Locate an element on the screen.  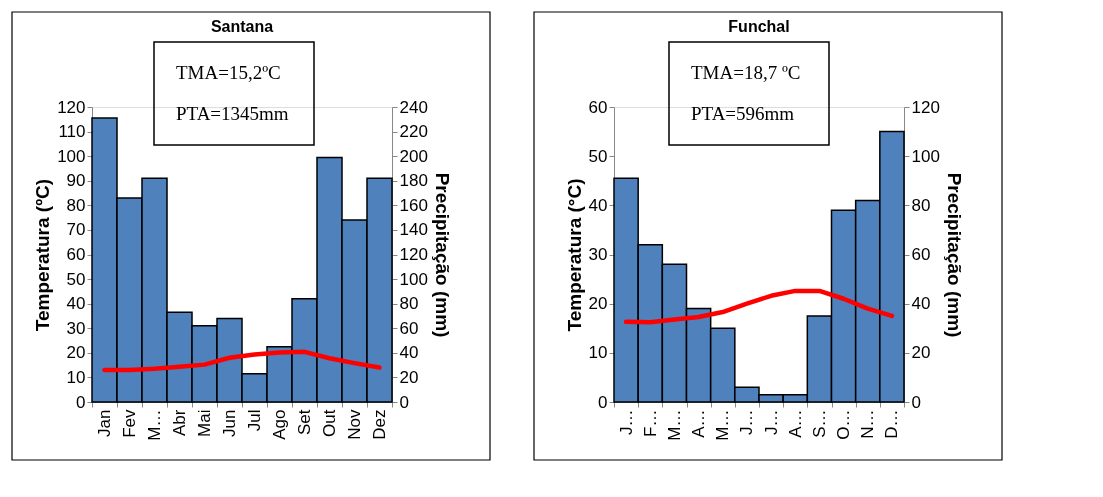
y-tick-label: 80 is located at coordinates (76, 205).